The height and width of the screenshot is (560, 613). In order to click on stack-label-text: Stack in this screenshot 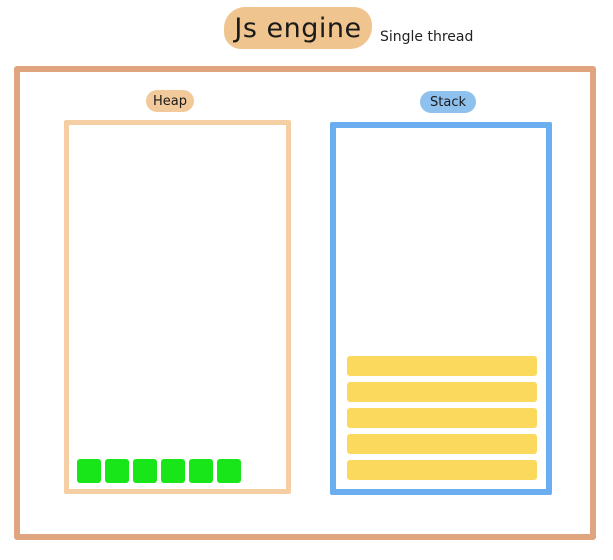, I will do `click(448, 102)`.